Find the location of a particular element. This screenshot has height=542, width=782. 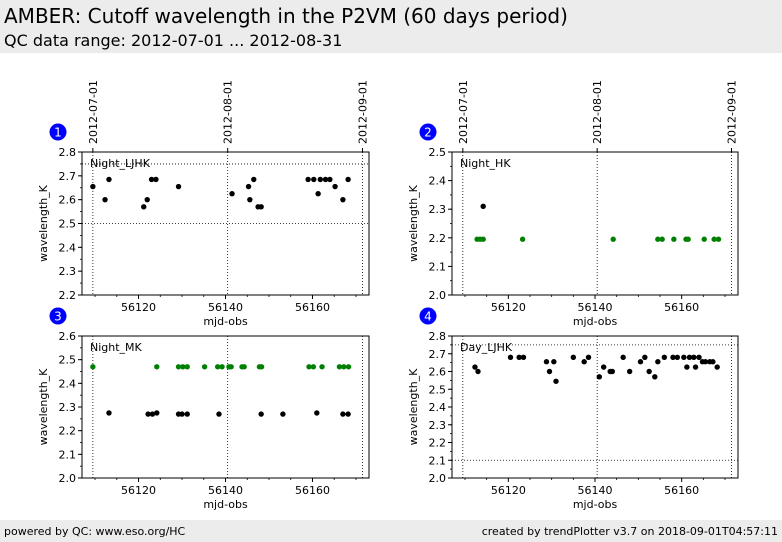

panel-label: Night_HK is located at coordinates (485, 163).